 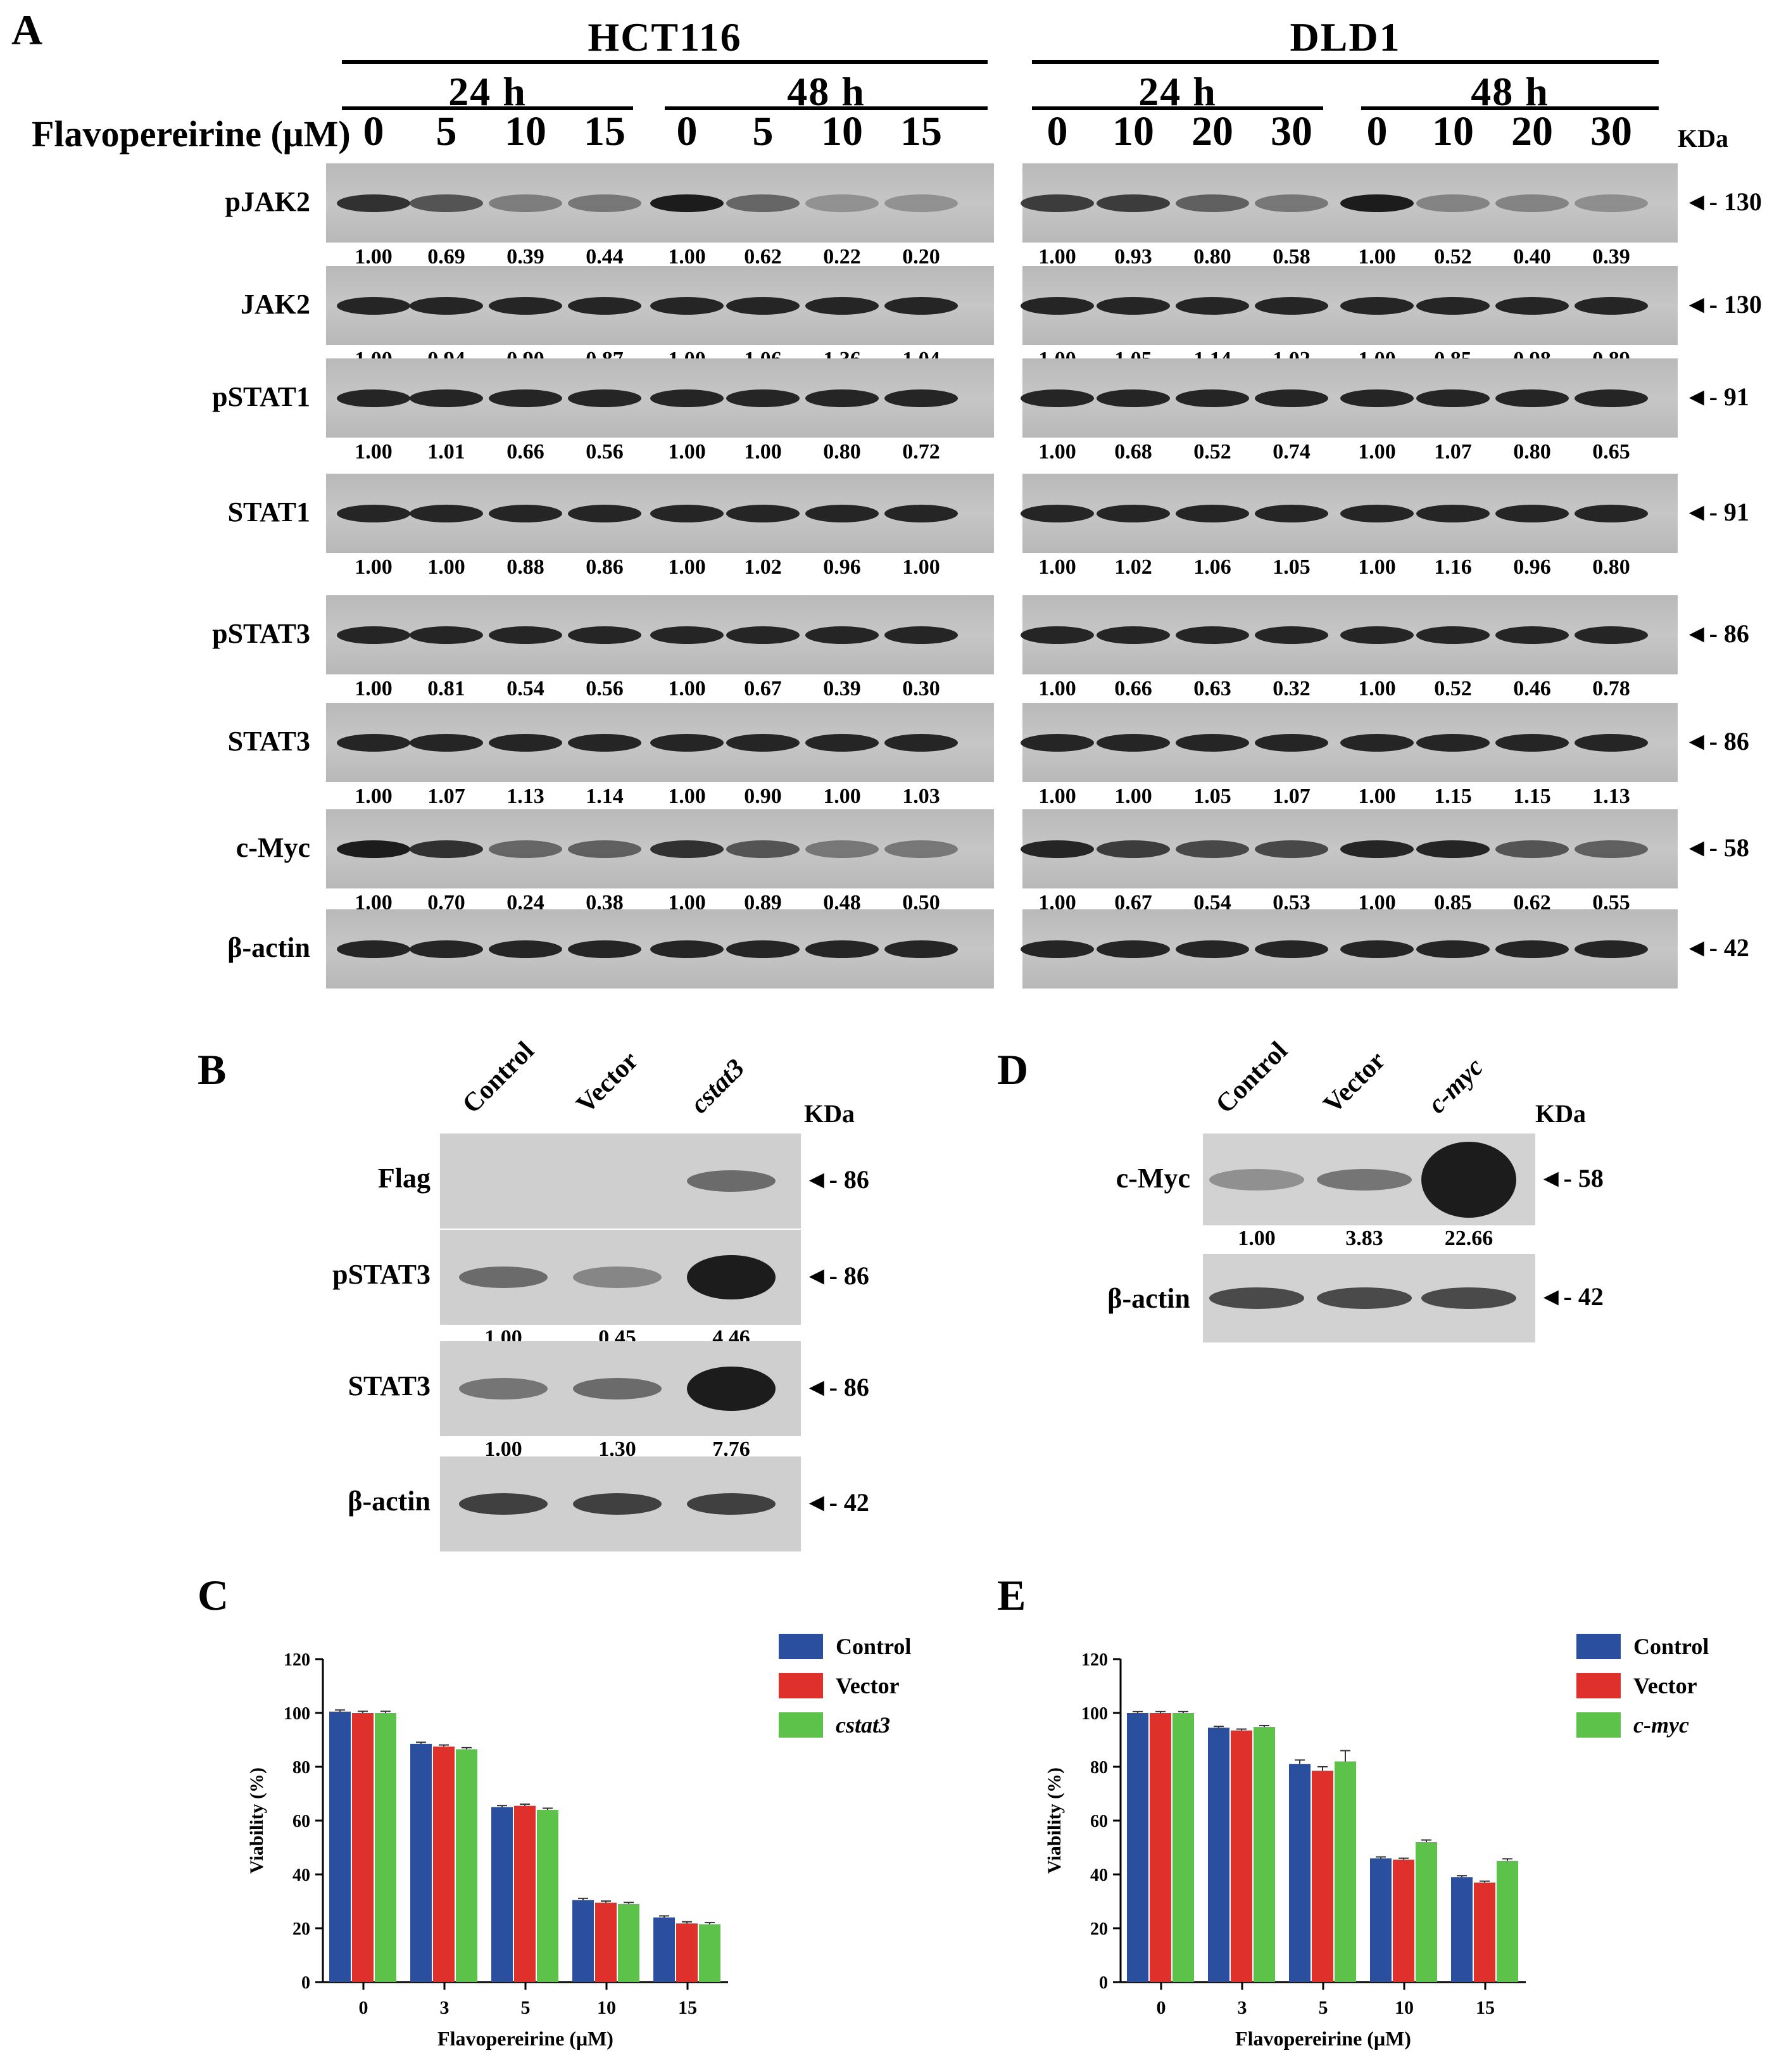 What do you see at coordinates (836, 1502) in the screenshot?
I see `kda-marker: ◄- 42` at bounding box center [836, 1502].